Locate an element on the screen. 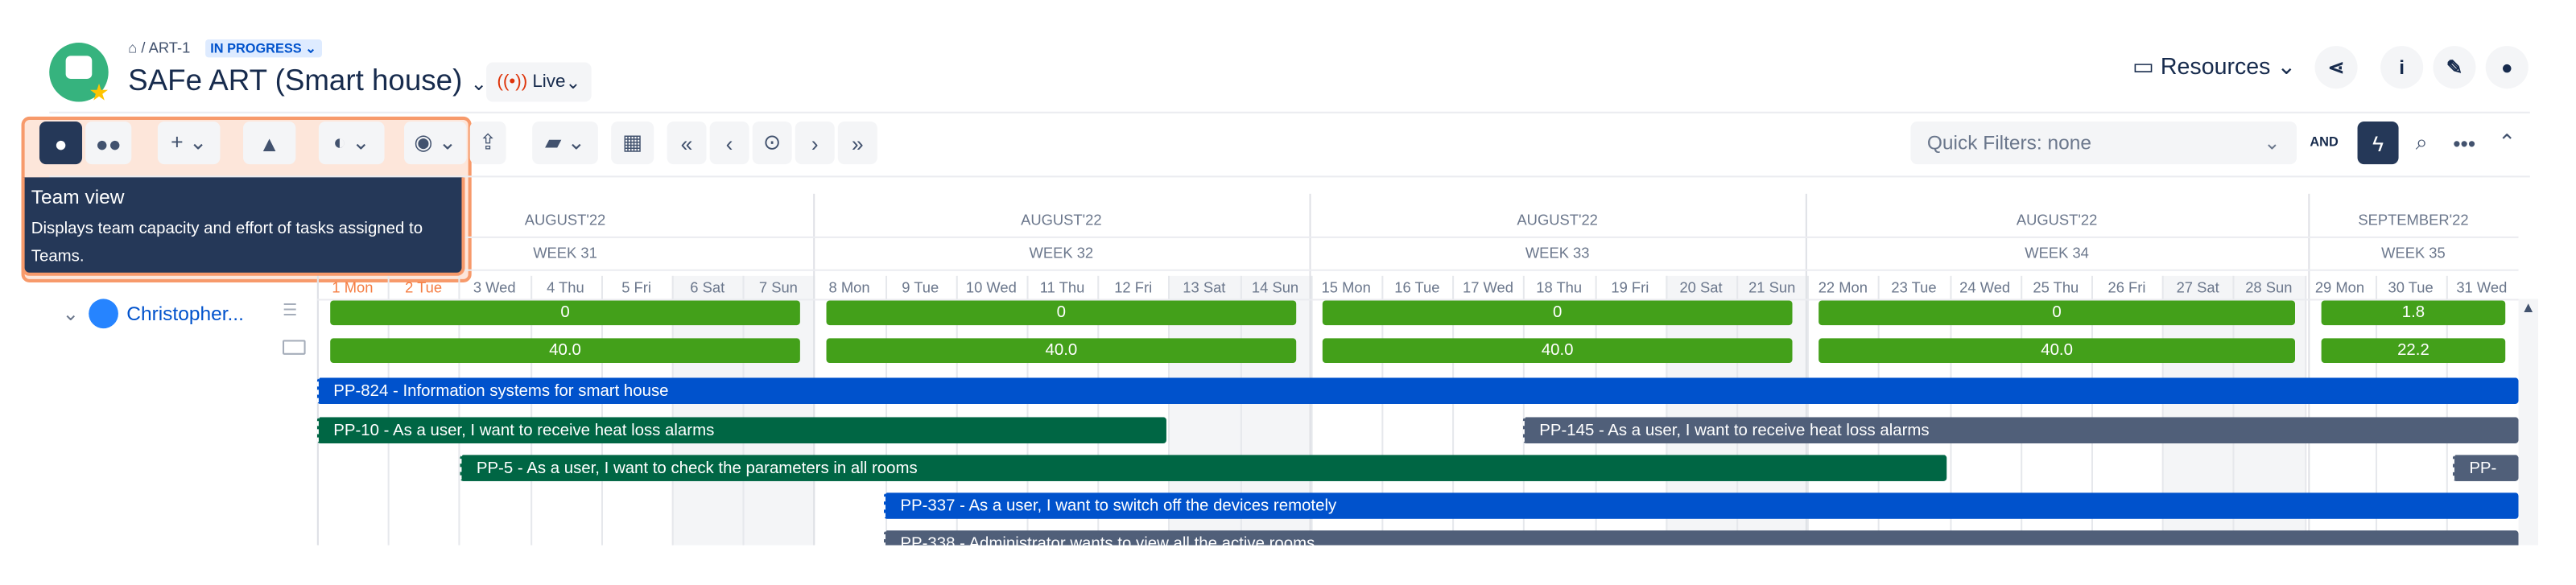  day-label: 21 Sun is located at coordinates (1772, 287).